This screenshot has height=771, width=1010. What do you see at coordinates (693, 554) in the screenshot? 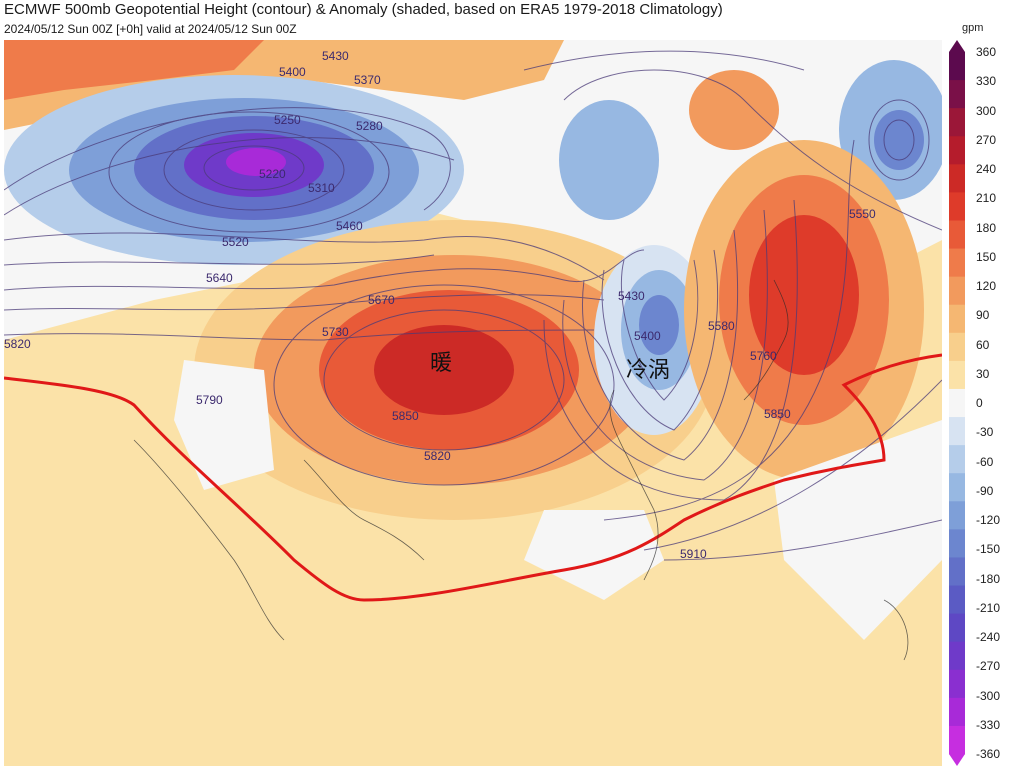
I see `contour-label: 5910` at bounding box center [693, 554].